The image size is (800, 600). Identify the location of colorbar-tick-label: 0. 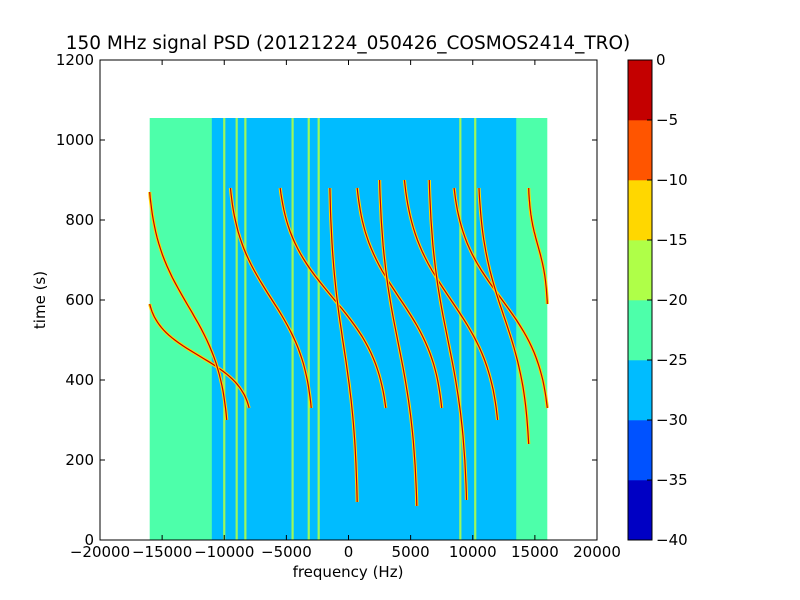
(661, 60).